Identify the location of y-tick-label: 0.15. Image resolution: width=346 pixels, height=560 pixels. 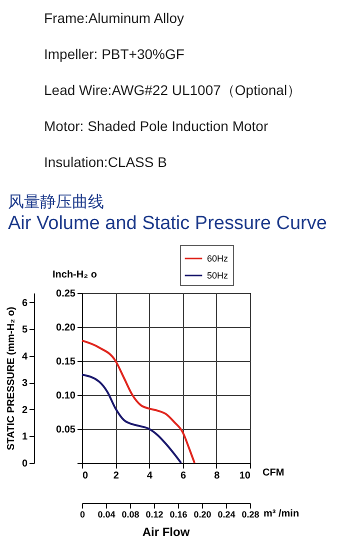
(66, 362).